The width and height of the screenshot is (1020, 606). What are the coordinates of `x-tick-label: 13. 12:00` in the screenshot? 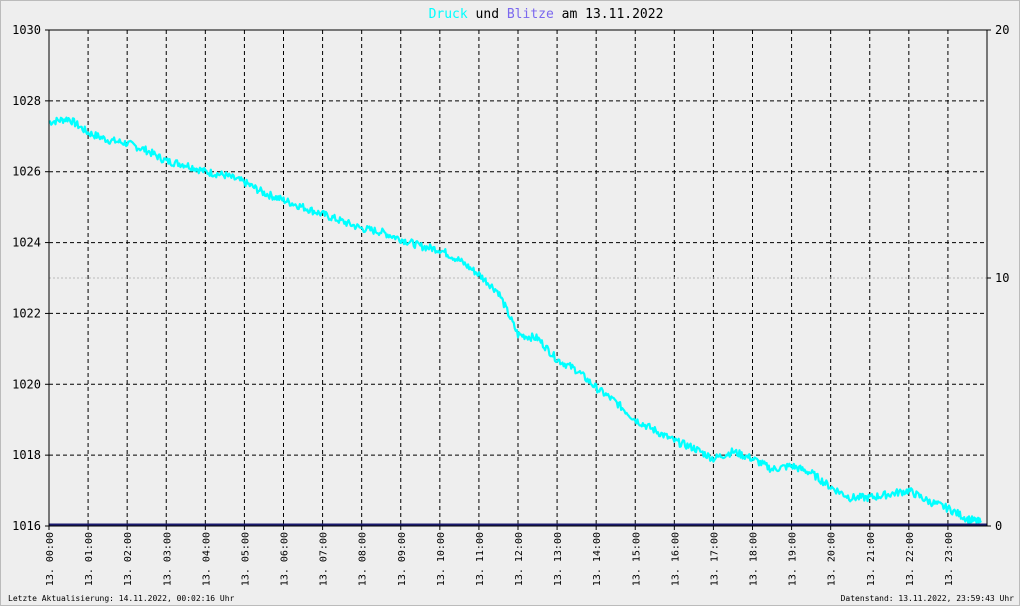 It's located at (519, 559).